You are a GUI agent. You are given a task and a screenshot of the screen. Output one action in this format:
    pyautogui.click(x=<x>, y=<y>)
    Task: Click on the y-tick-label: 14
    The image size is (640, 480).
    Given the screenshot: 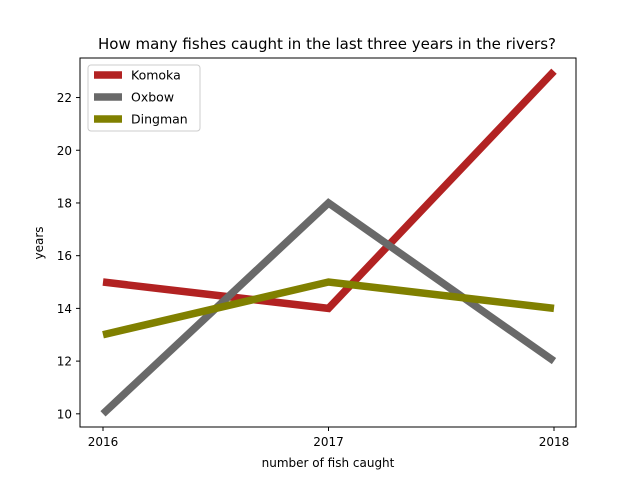 What is the action you would take?
    pyautogui.click(x=64, y=309)
    